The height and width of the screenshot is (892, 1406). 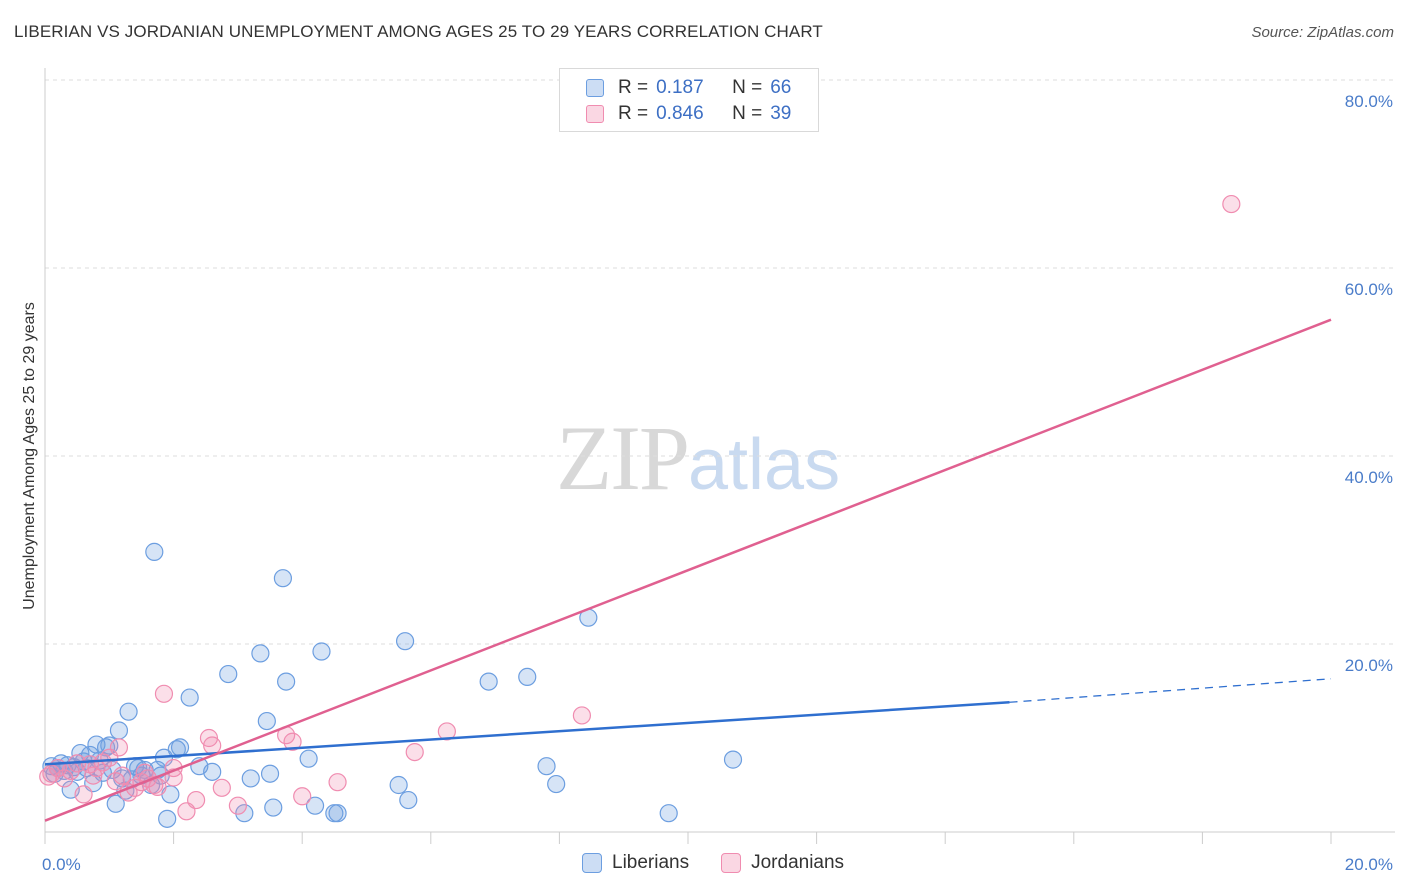 What do you see at coordinates (1369, 101) in the screenshot?
I see `y-tick-label: 80.0%` at bounding box center [1369, 101].